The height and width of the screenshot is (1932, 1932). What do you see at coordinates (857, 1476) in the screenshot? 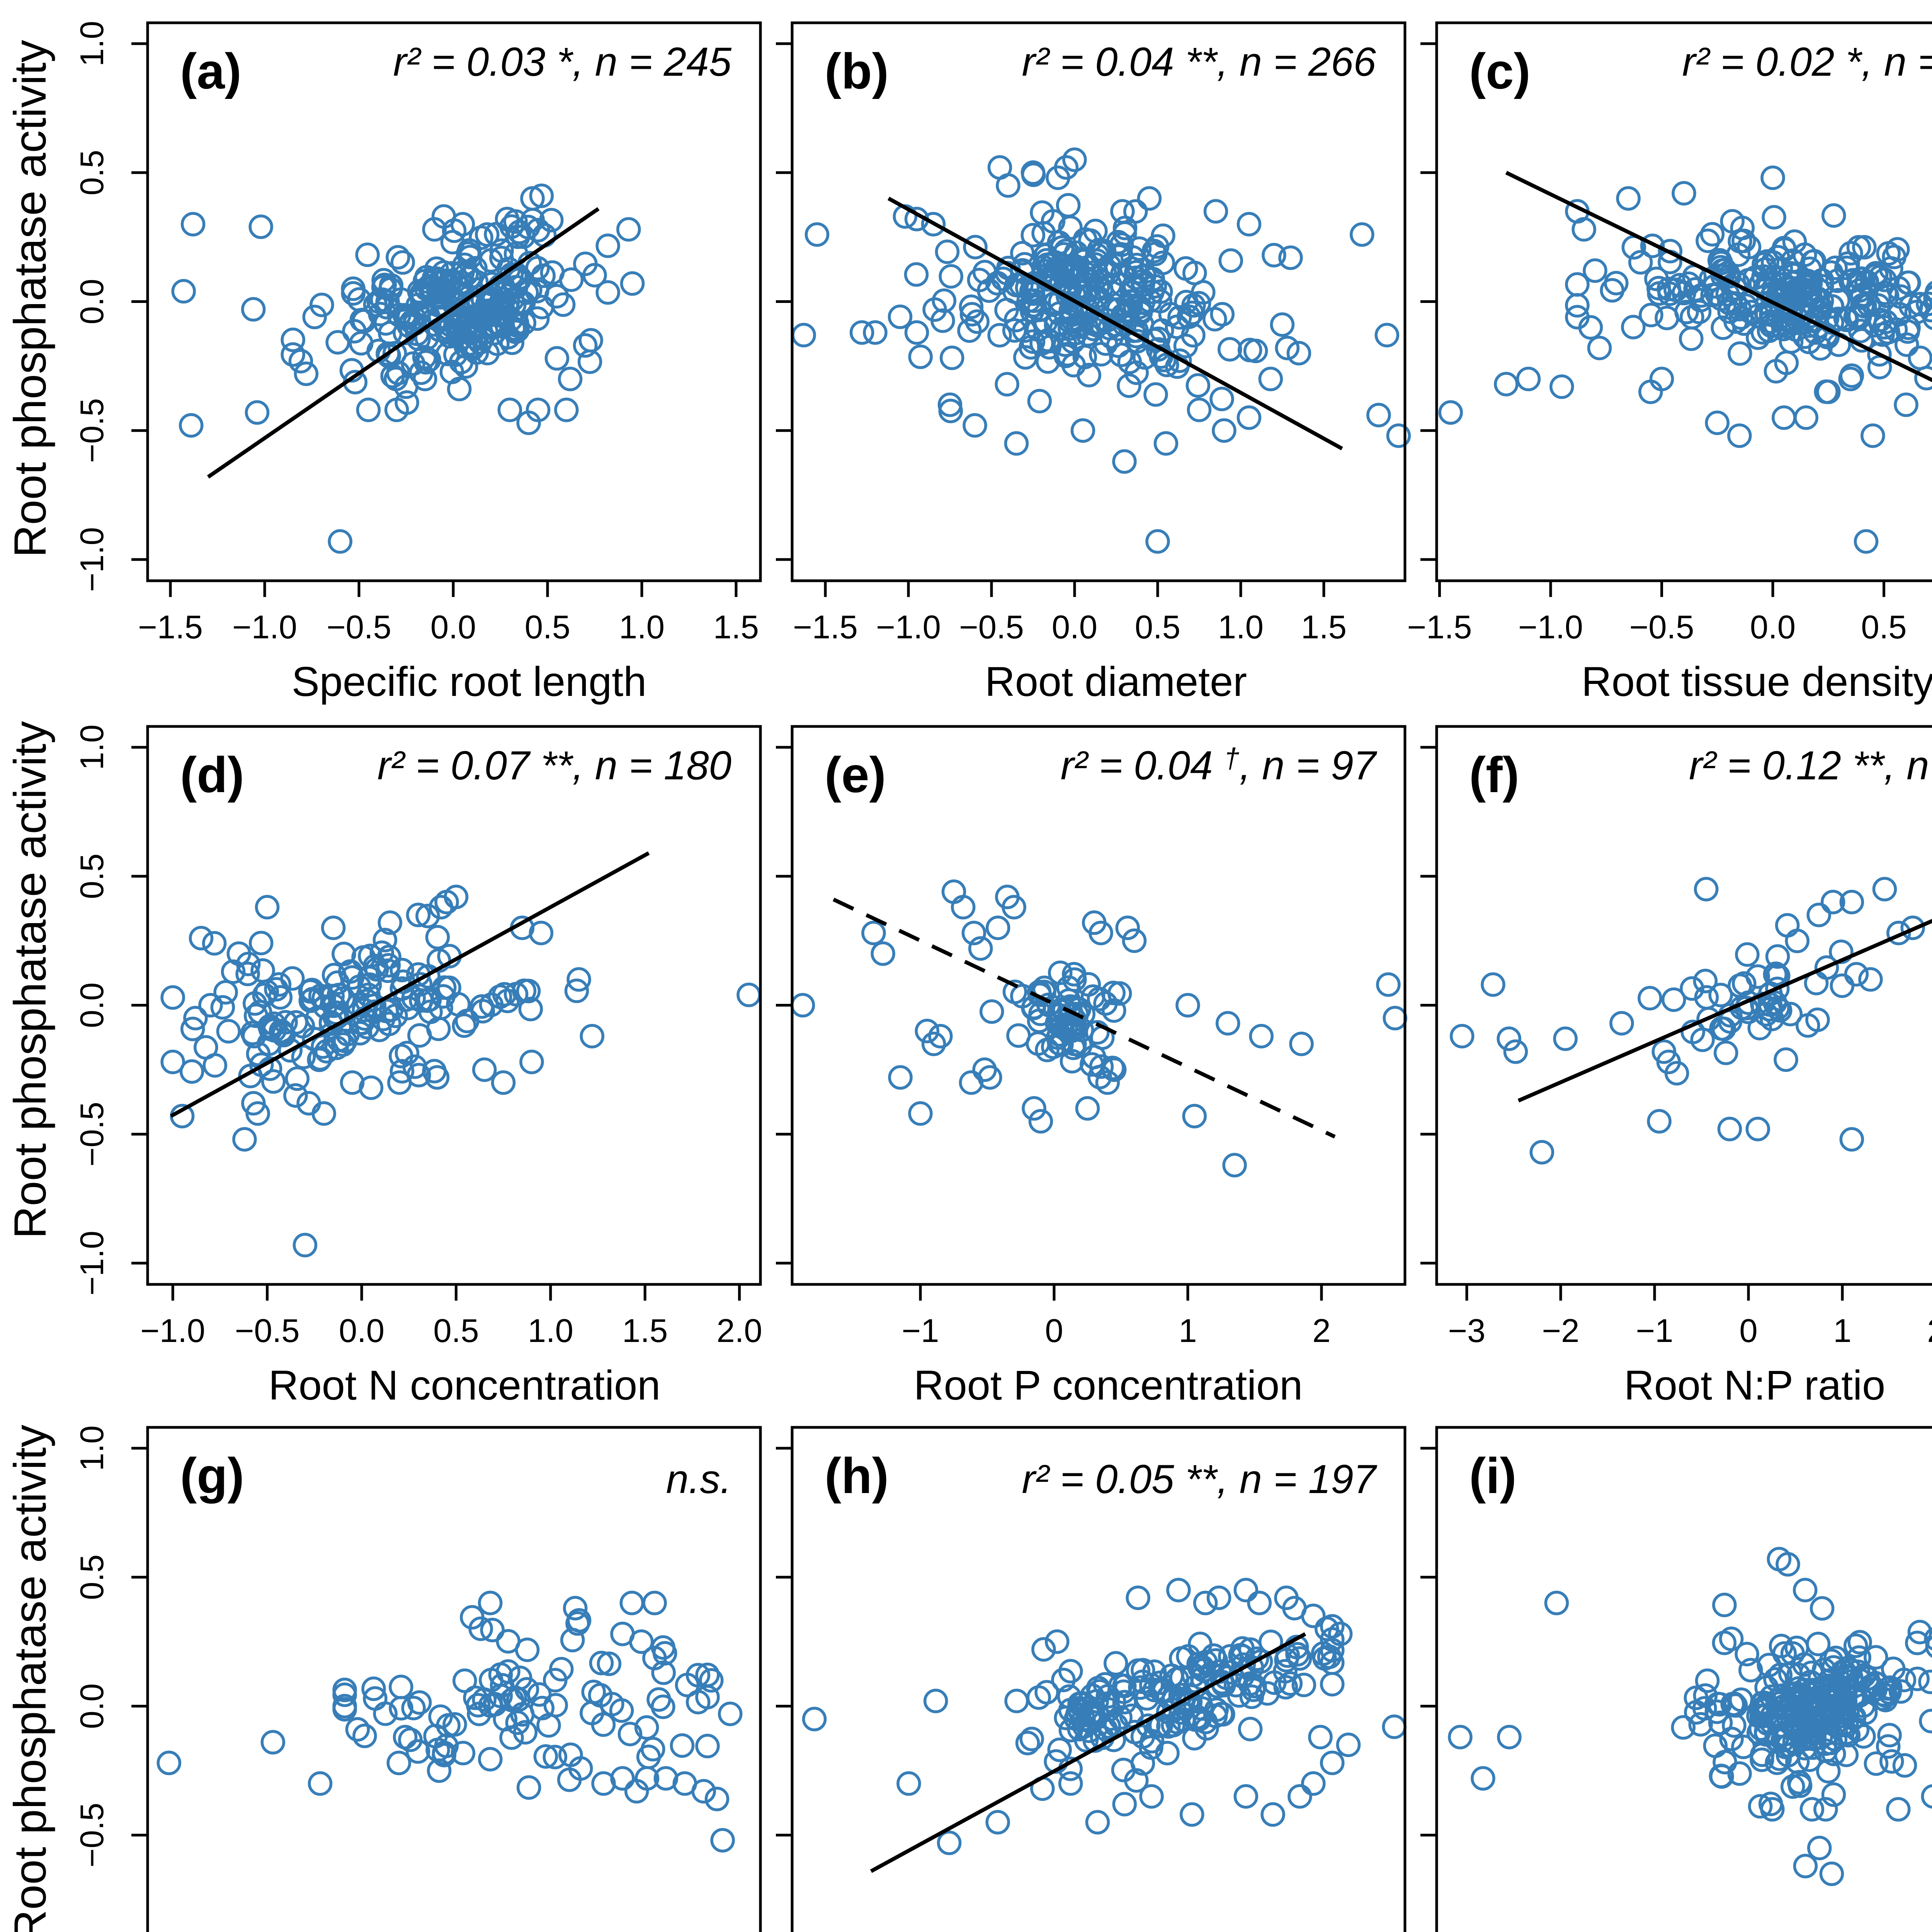
I see `svg-text: (h)` at bounding box center [857, 1476].